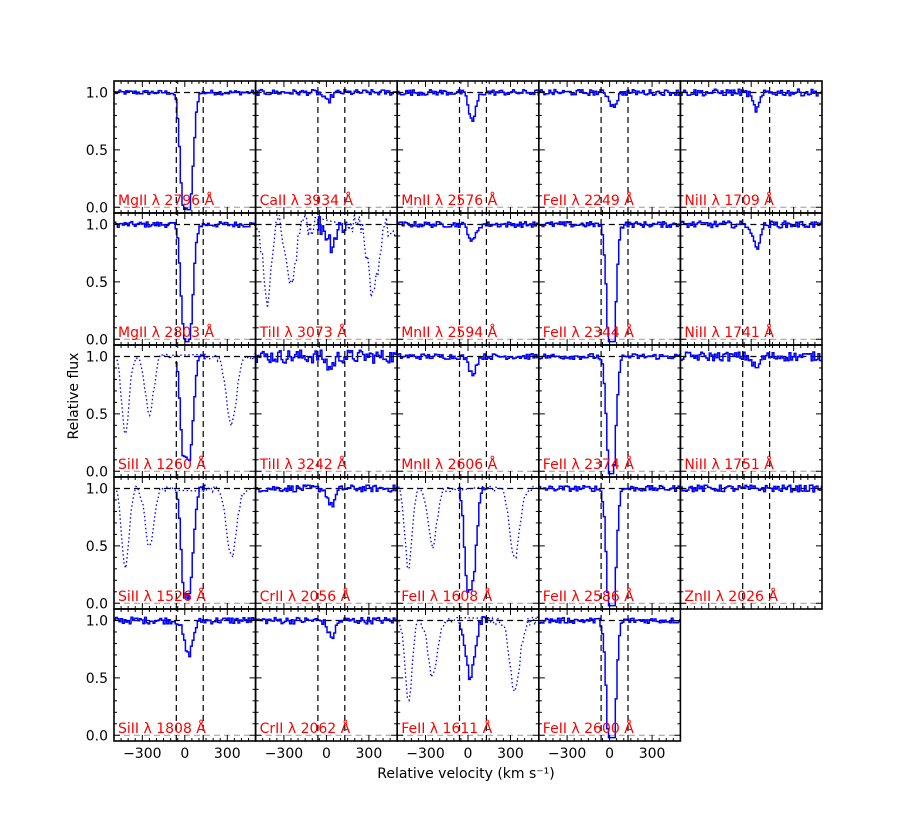  I want to click on spectrum-panel: FeII λ 2344 Å, so click(609, 279).